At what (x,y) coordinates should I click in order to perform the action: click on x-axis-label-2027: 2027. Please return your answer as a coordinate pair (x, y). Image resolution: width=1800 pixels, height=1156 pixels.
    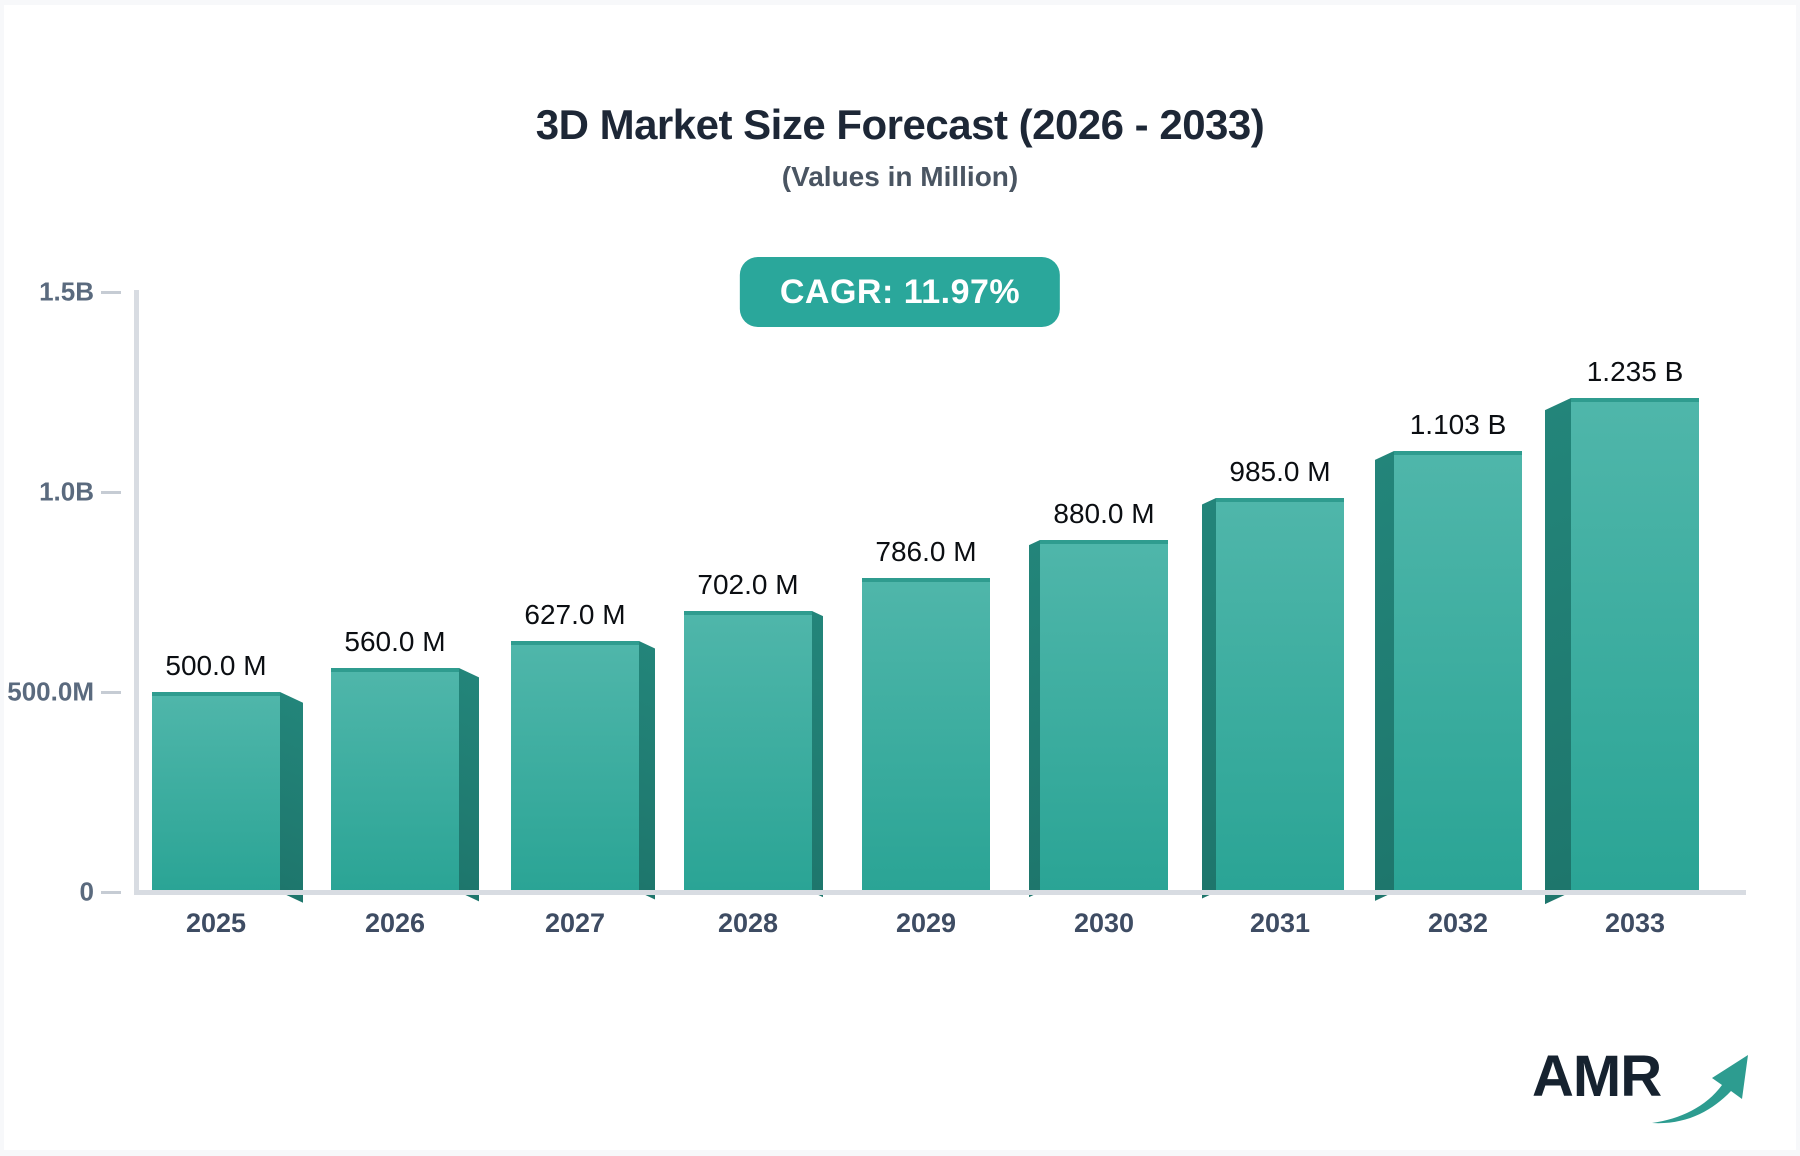
    Looking at the image, I should click on (575, 923).